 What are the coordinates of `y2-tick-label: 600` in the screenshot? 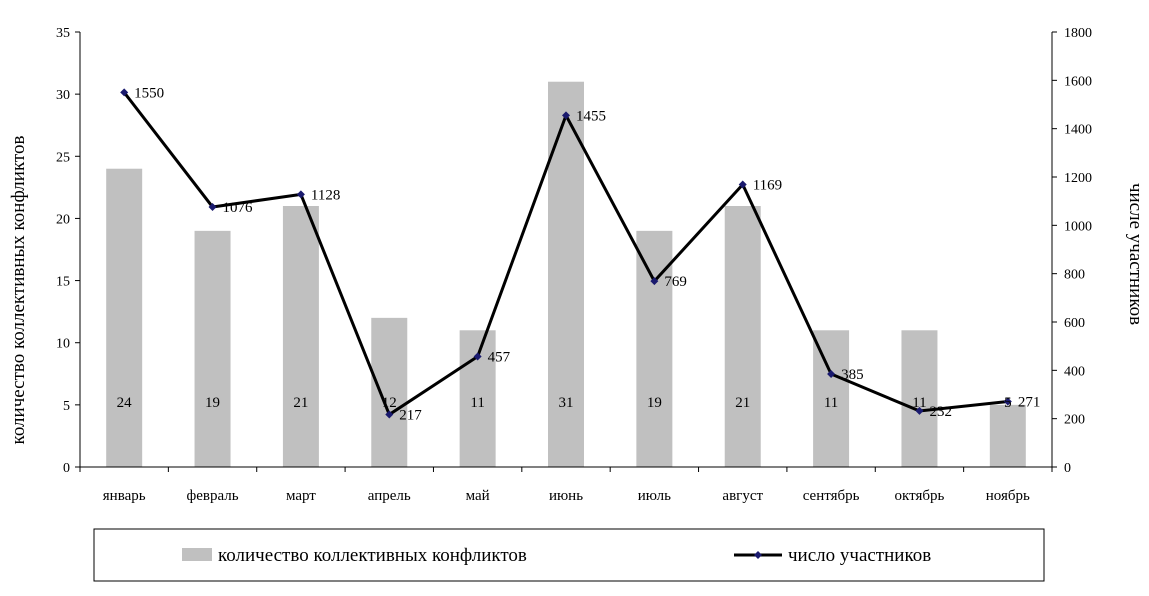 It's located at (1074, 323).